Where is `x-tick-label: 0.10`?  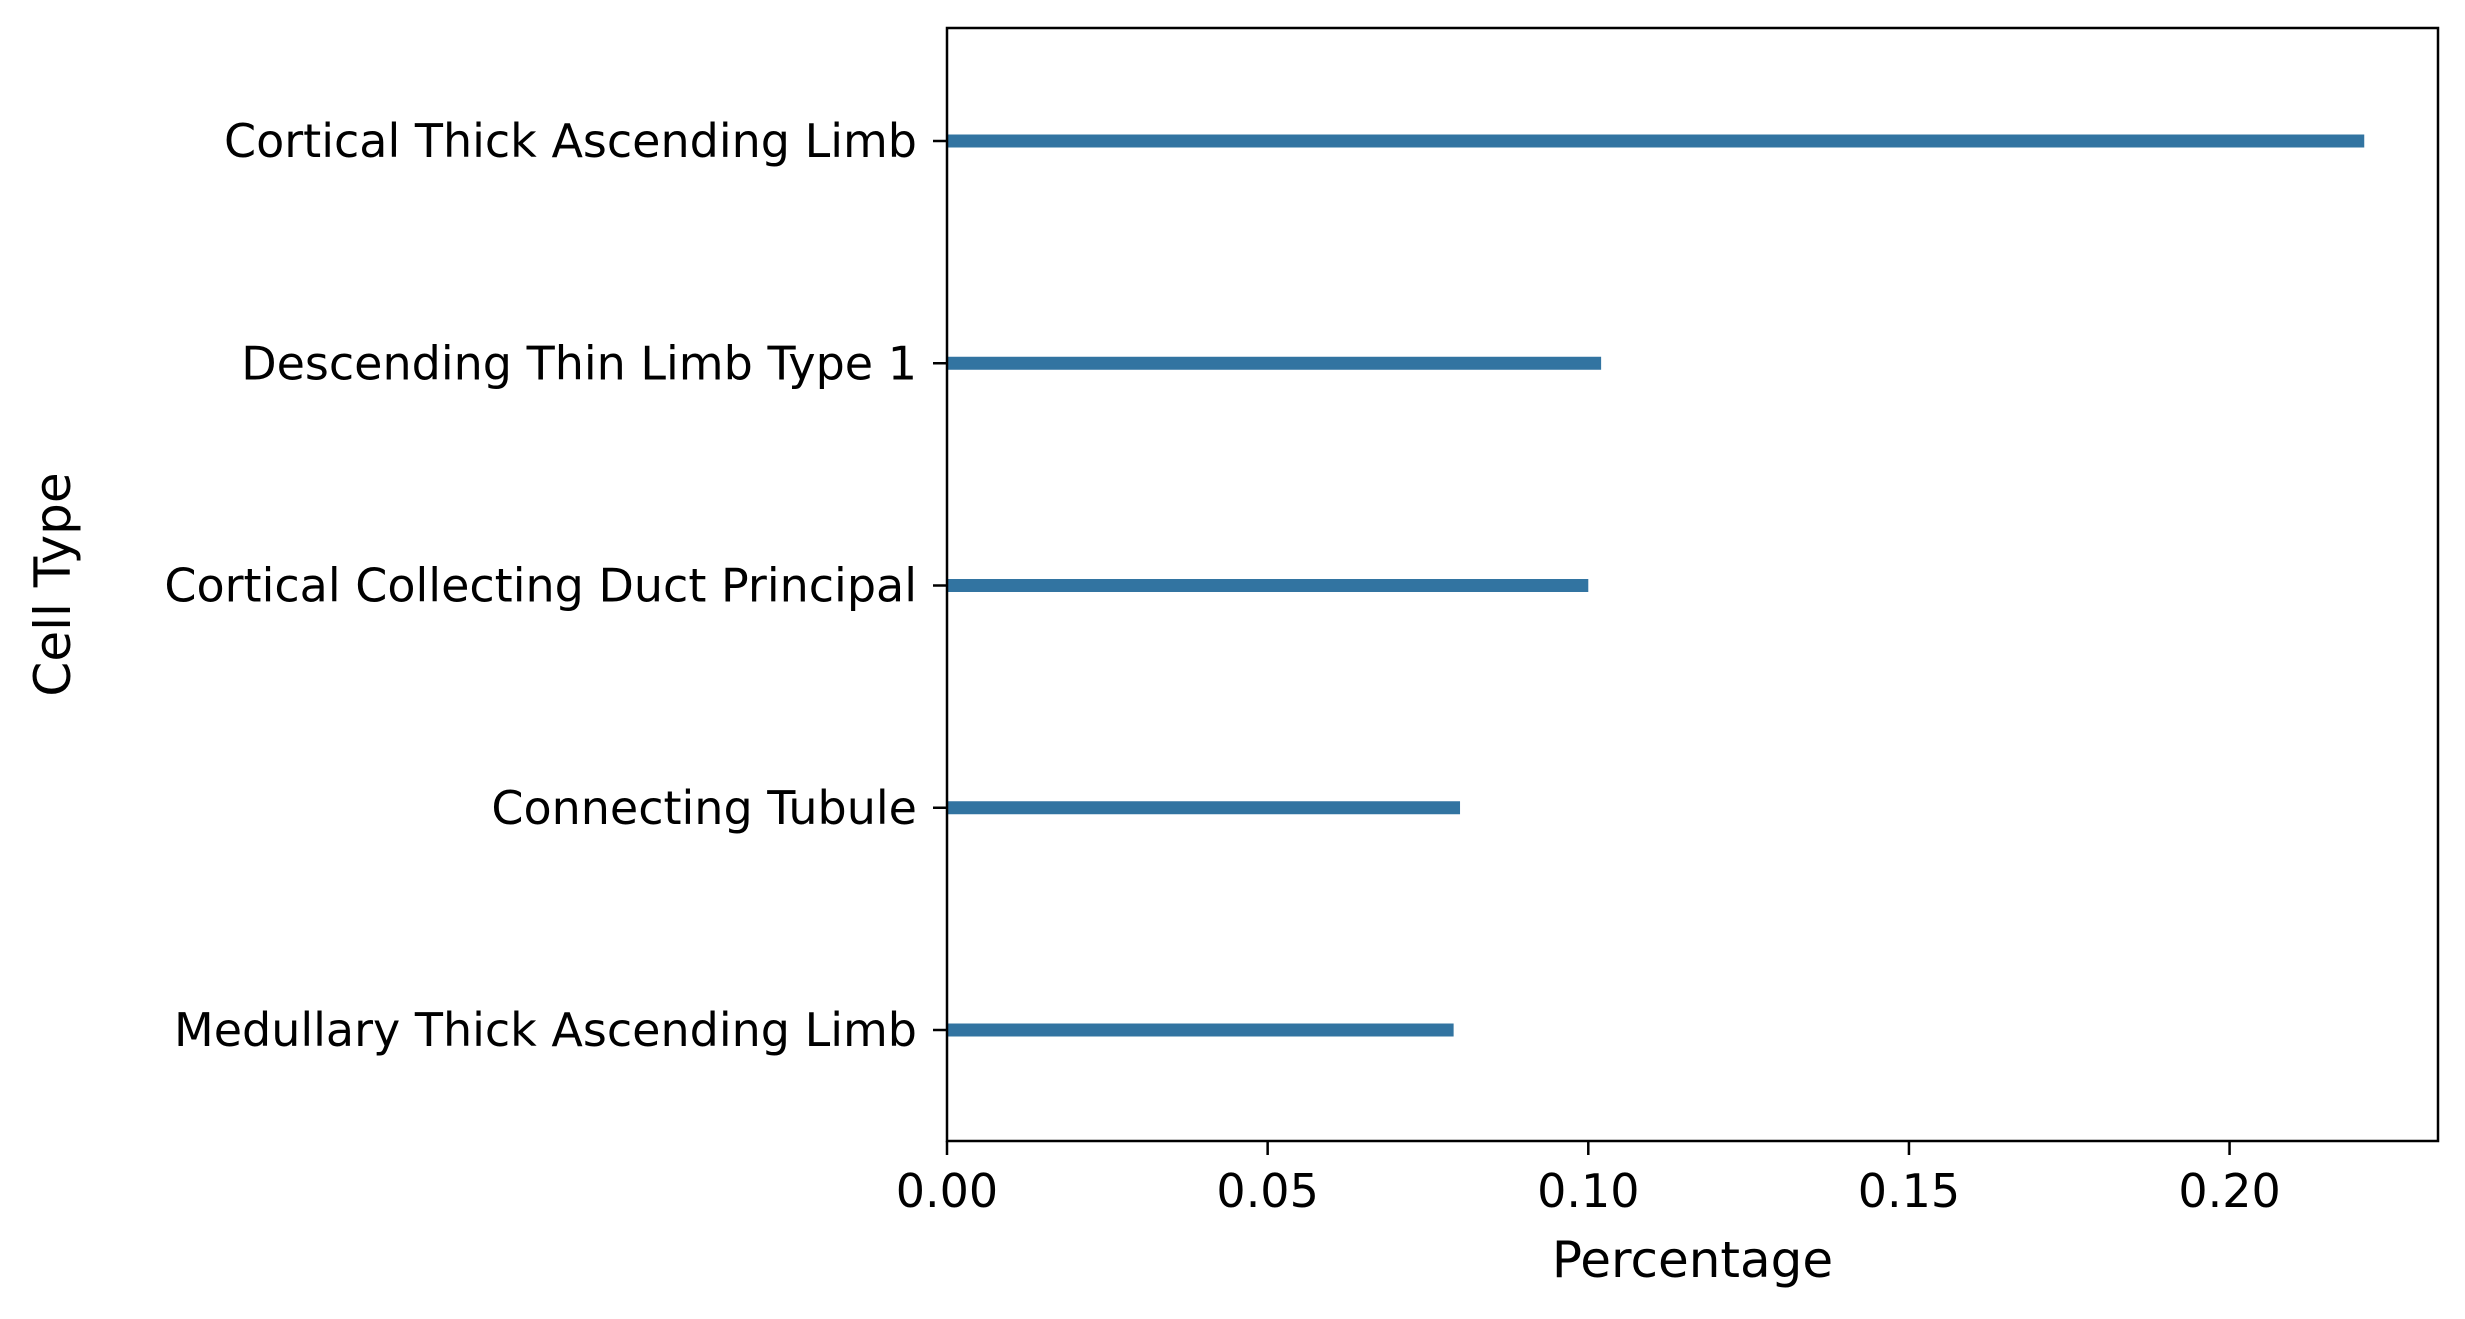
x-tick-label: 0.10 is located at coordinates (1588, 1191).